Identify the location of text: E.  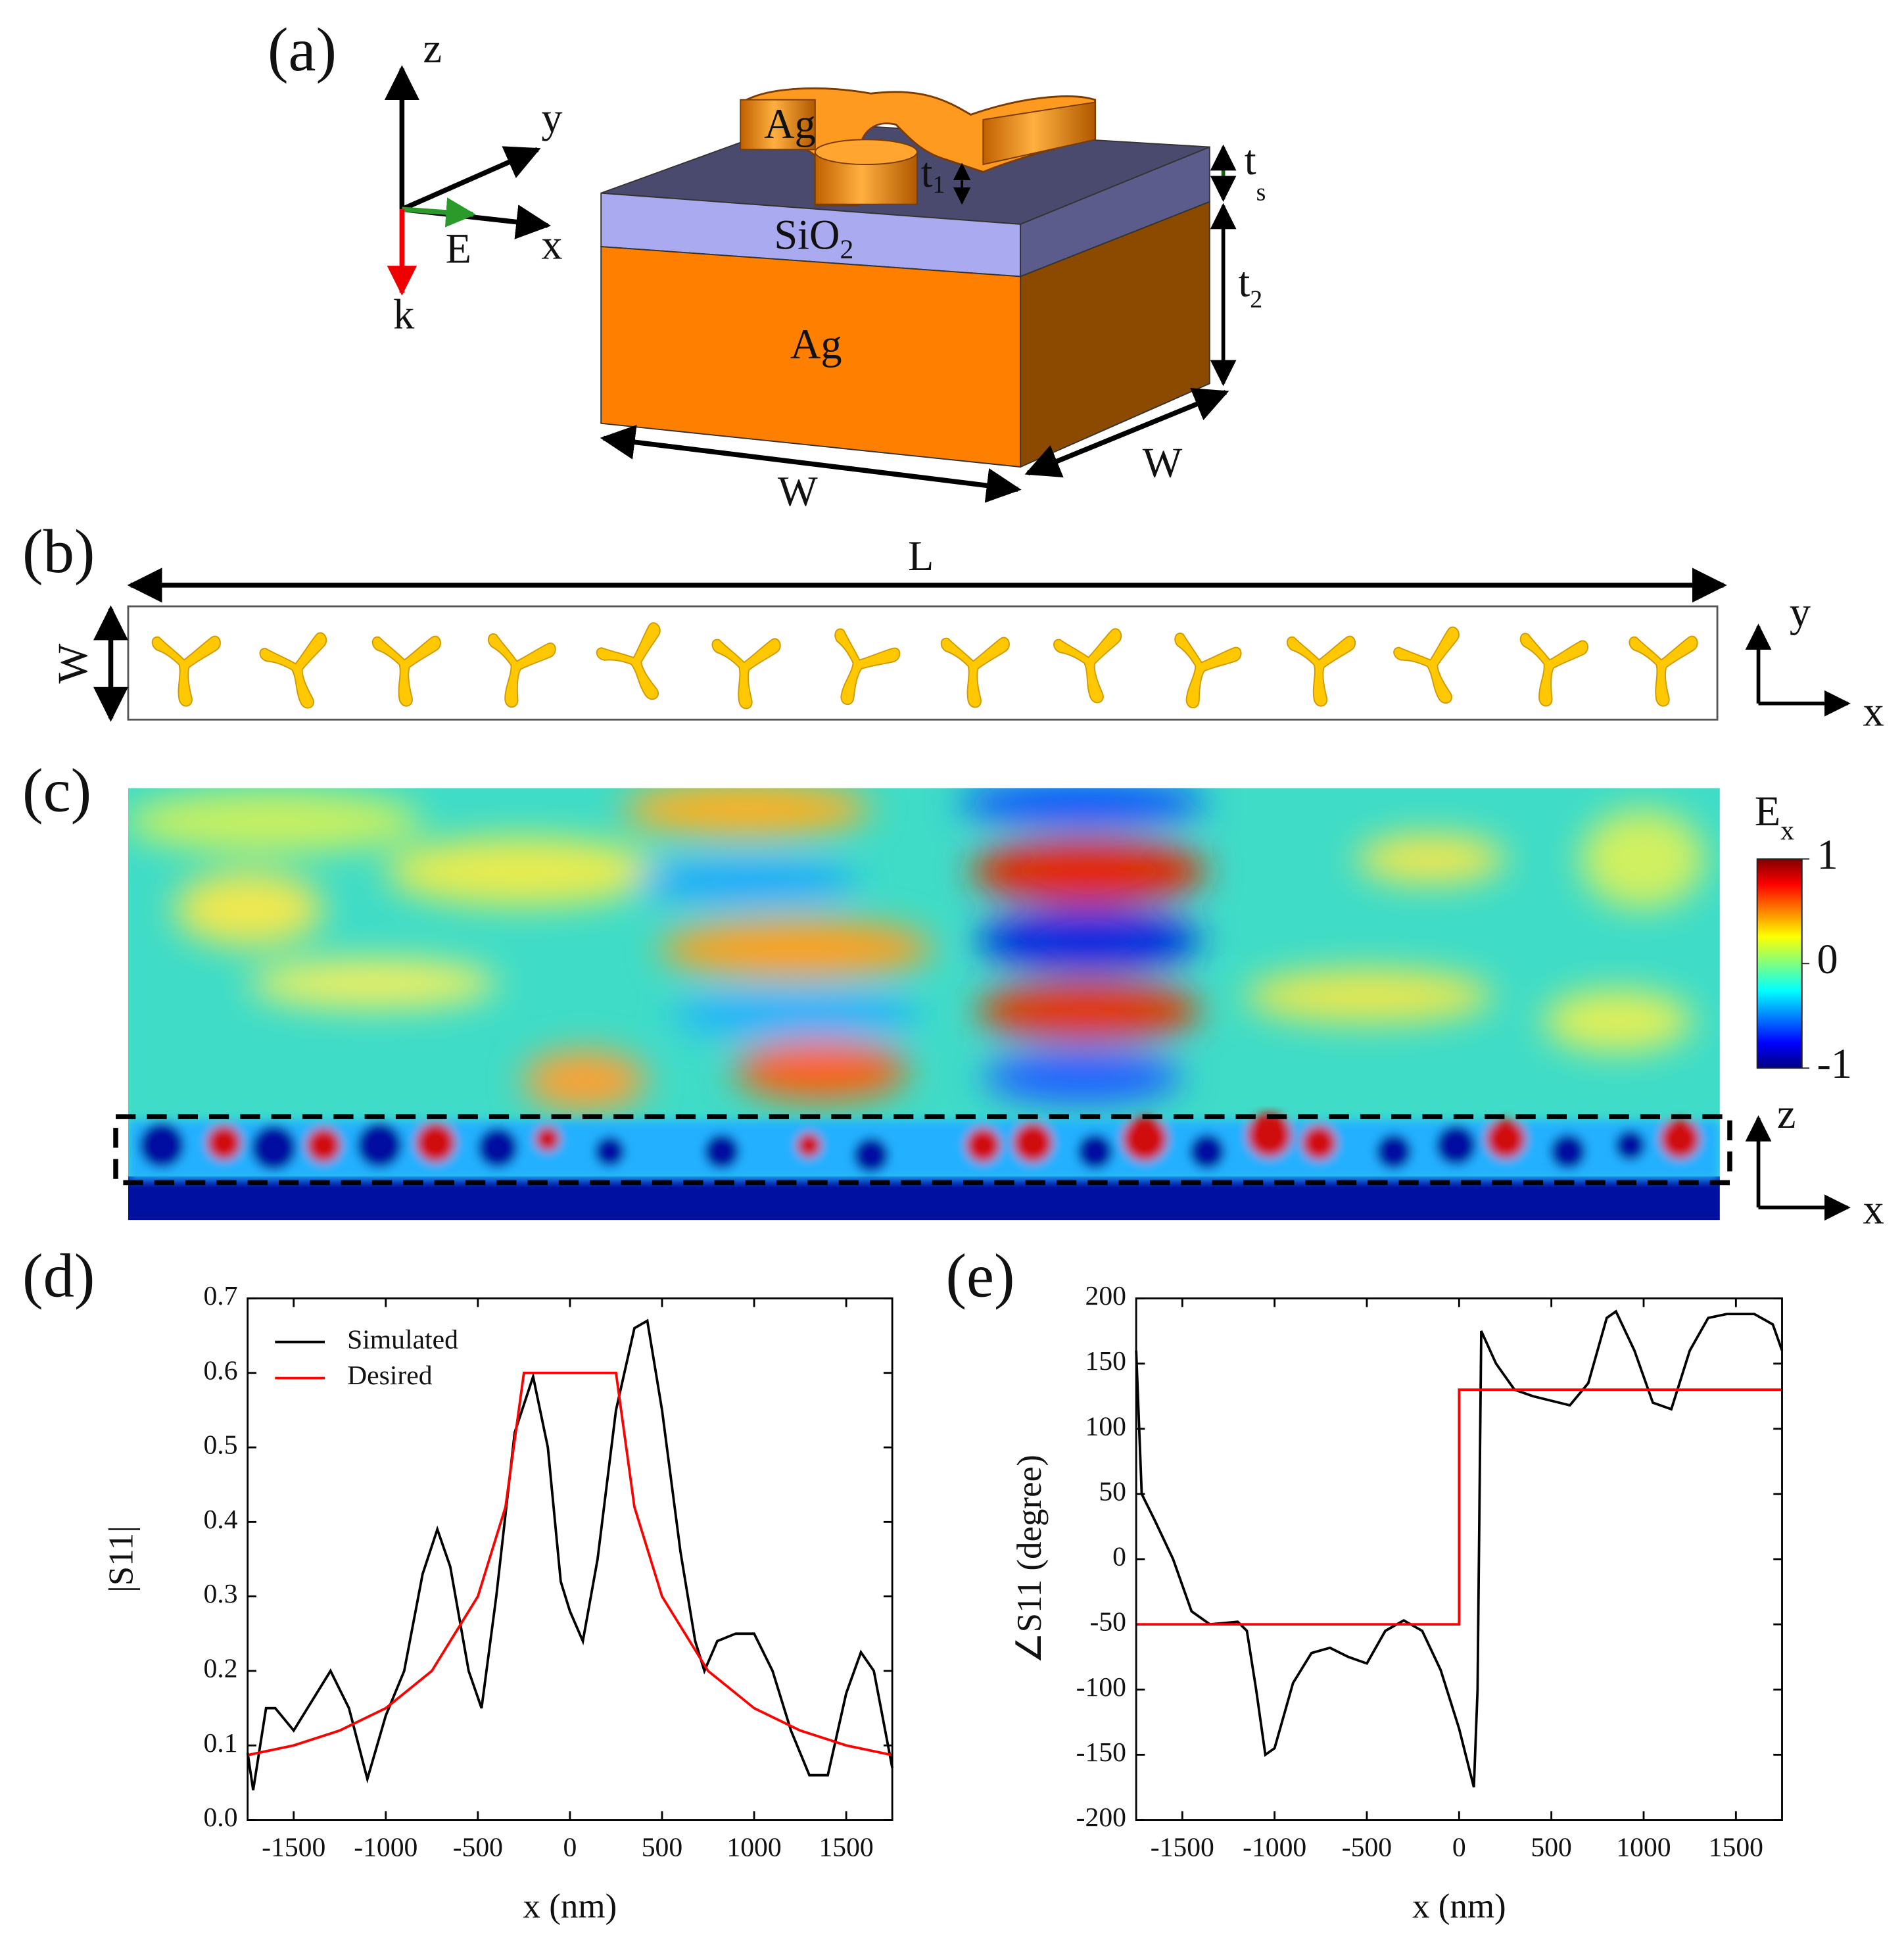
(1767, 811).